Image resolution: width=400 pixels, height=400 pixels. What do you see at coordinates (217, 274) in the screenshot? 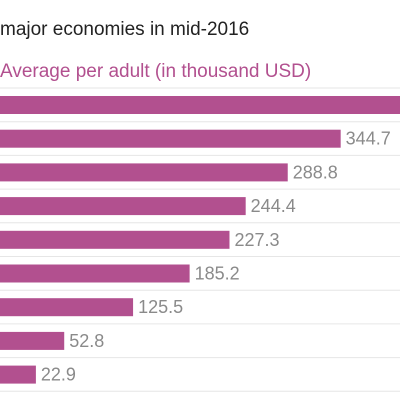
I see `bar-value-label: 185.2` at bounding box center [217, 274].